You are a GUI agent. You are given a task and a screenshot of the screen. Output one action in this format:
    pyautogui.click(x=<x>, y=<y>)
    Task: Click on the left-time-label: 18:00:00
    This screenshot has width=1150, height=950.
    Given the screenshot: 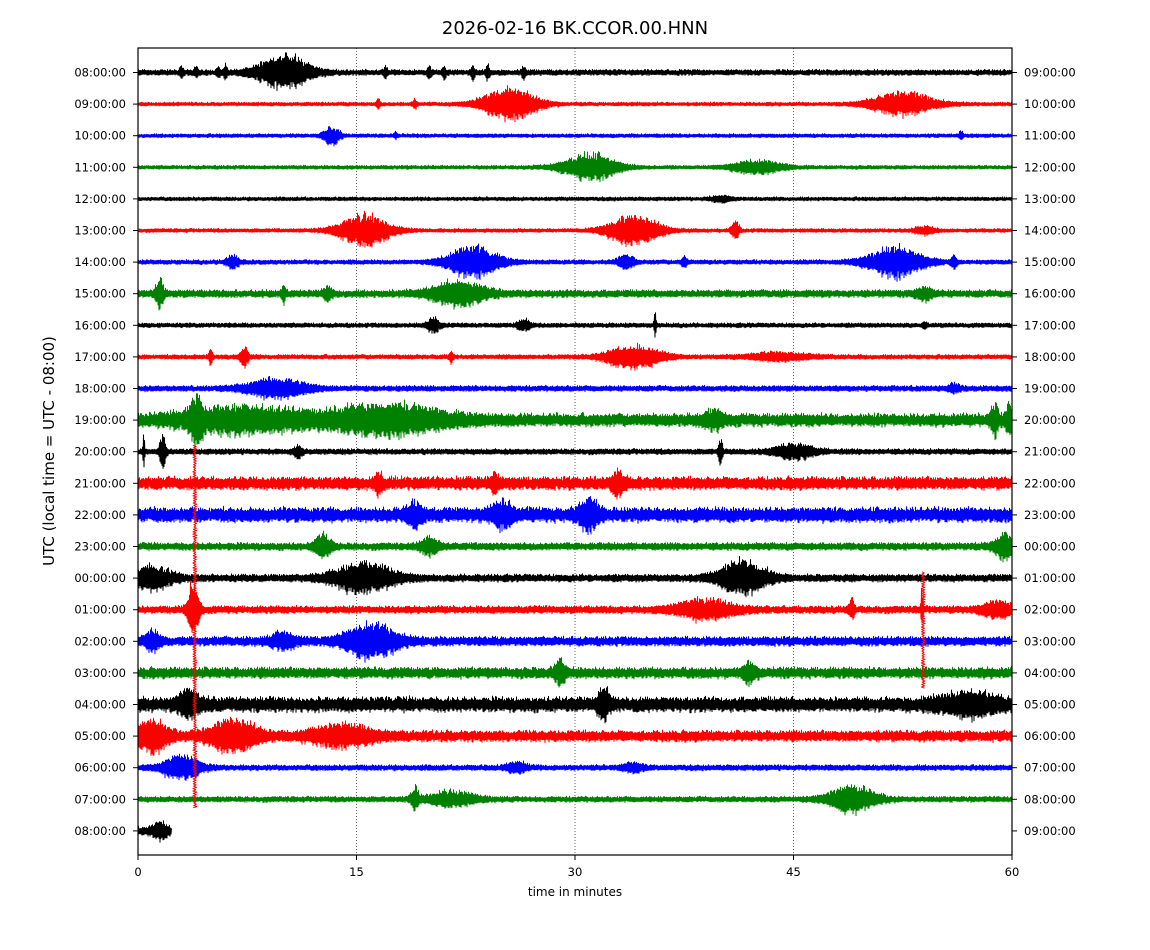 What is the action you would take?
    pyautogui.click(x=100, y=389)
    